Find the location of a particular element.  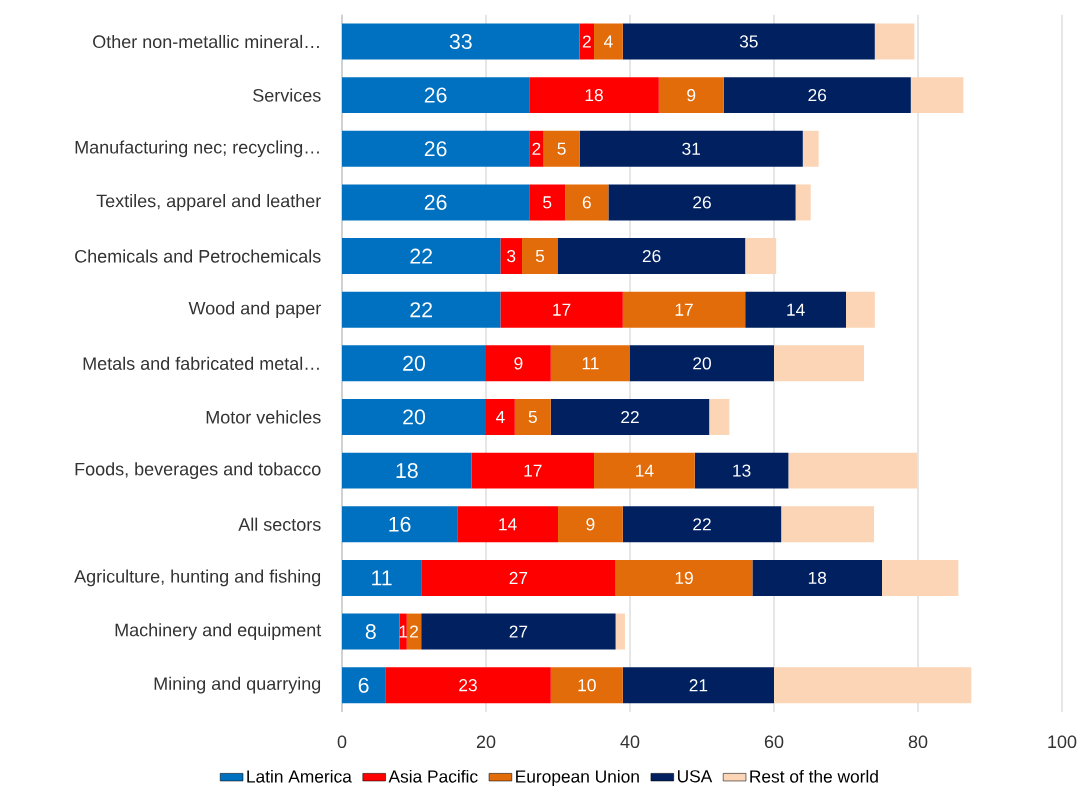

x-tick-label: 20 is located at coordinates (486, 742).